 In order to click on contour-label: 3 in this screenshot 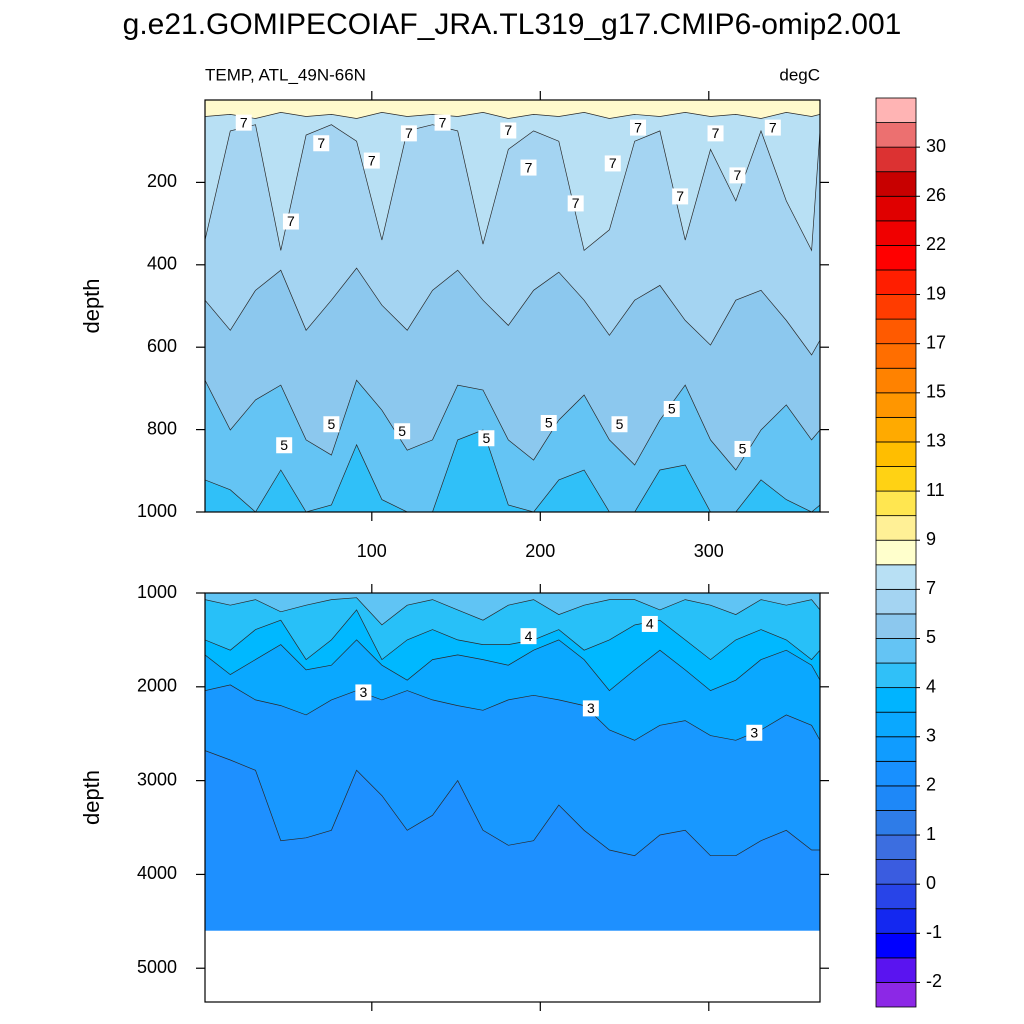, I will do `click(754, 732)`.